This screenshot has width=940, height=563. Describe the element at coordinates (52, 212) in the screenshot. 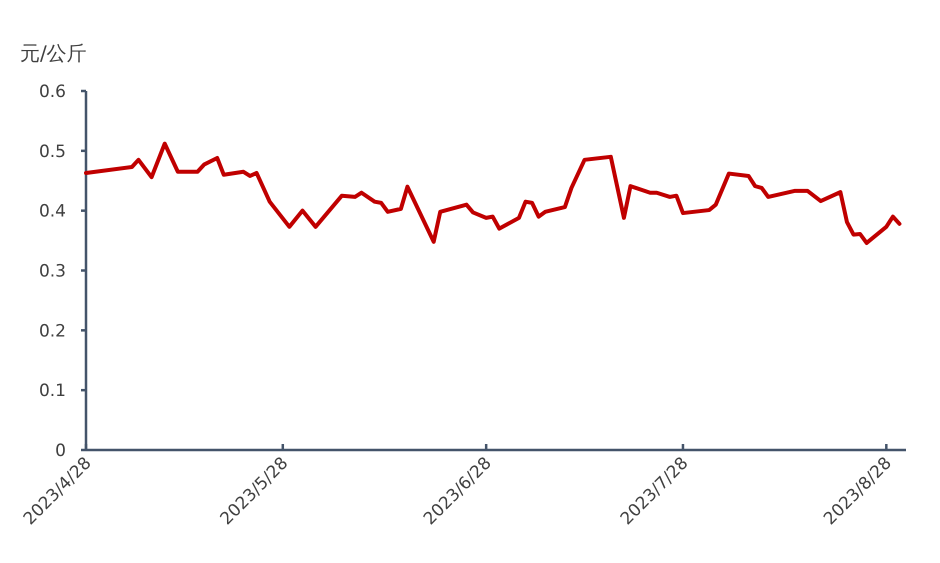

I see `y-tick-label: 0.4` at that location.